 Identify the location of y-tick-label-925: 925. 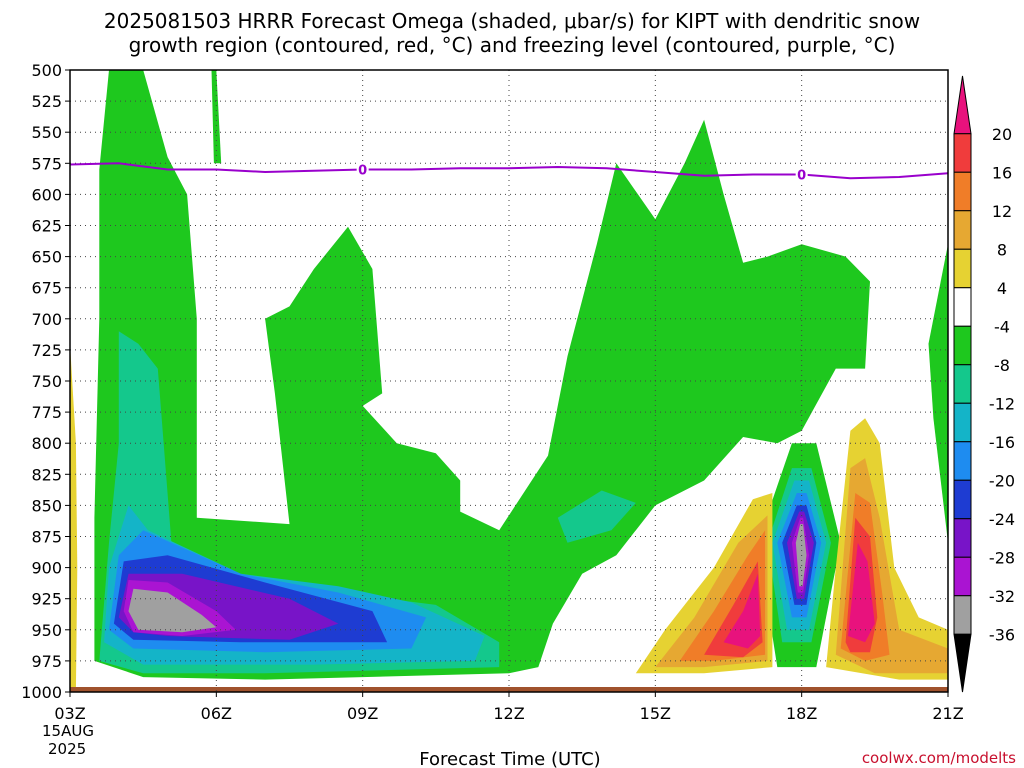
(46, 599).